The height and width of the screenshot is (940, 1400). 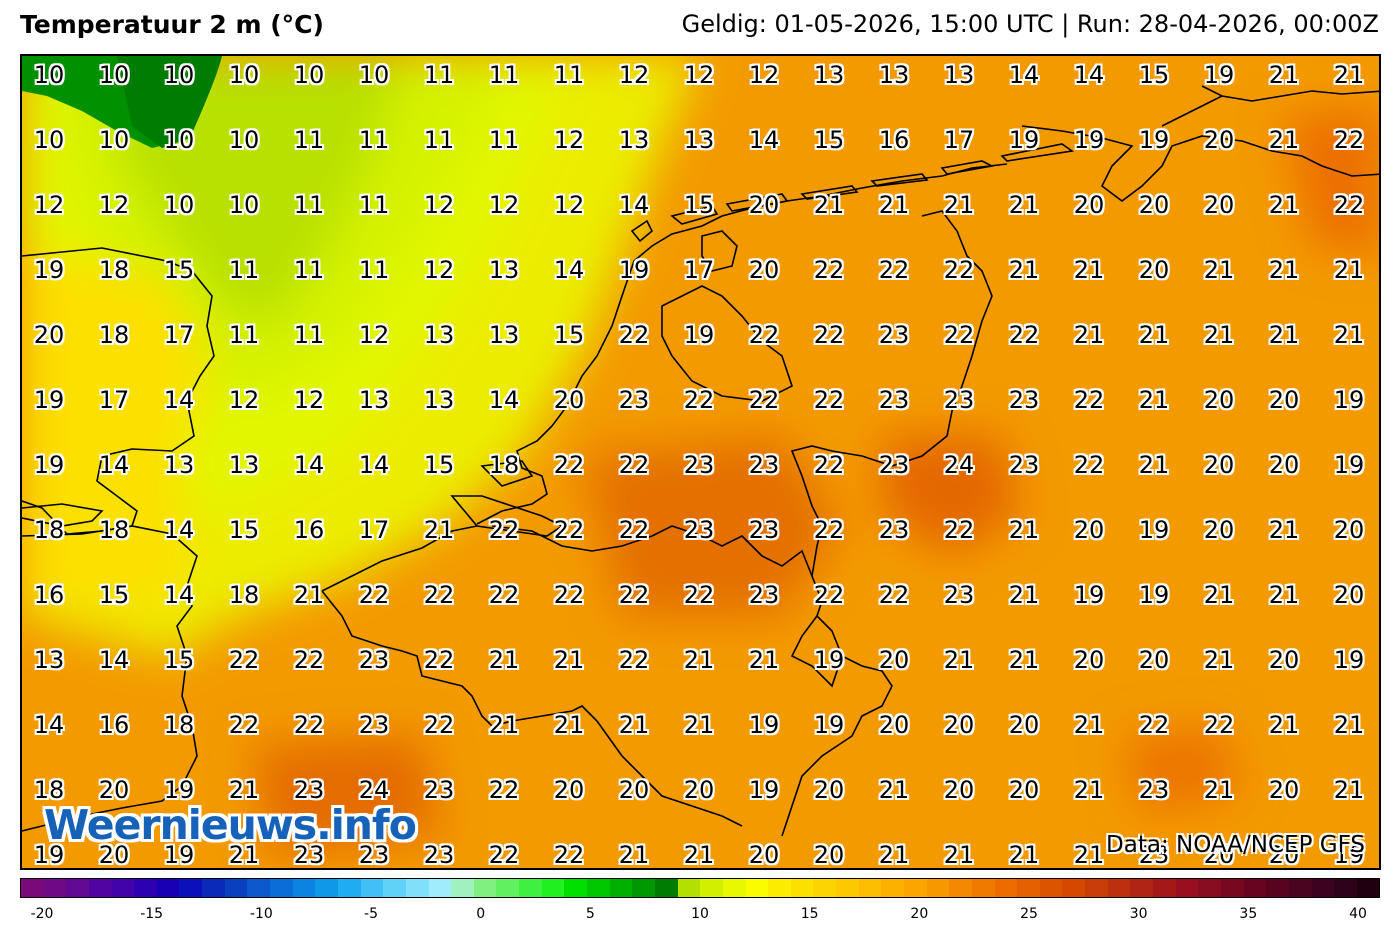 What do you see at coordinates (49, 790) in the screenshot?
I see `grid-value: 18` at bounding box center [49, 790].